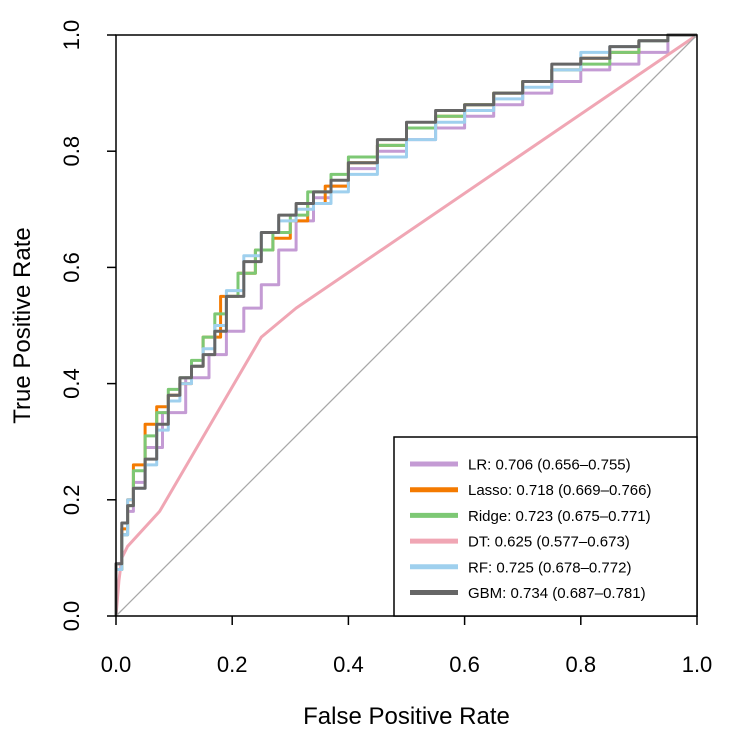 This screenshot has height=737, width=729. What do you see at coordinates (559, 516) in the screenshot?
I see `legend-label: Ridge: 0.723 (0.675–0.771)` at bounding box center [559, 516].